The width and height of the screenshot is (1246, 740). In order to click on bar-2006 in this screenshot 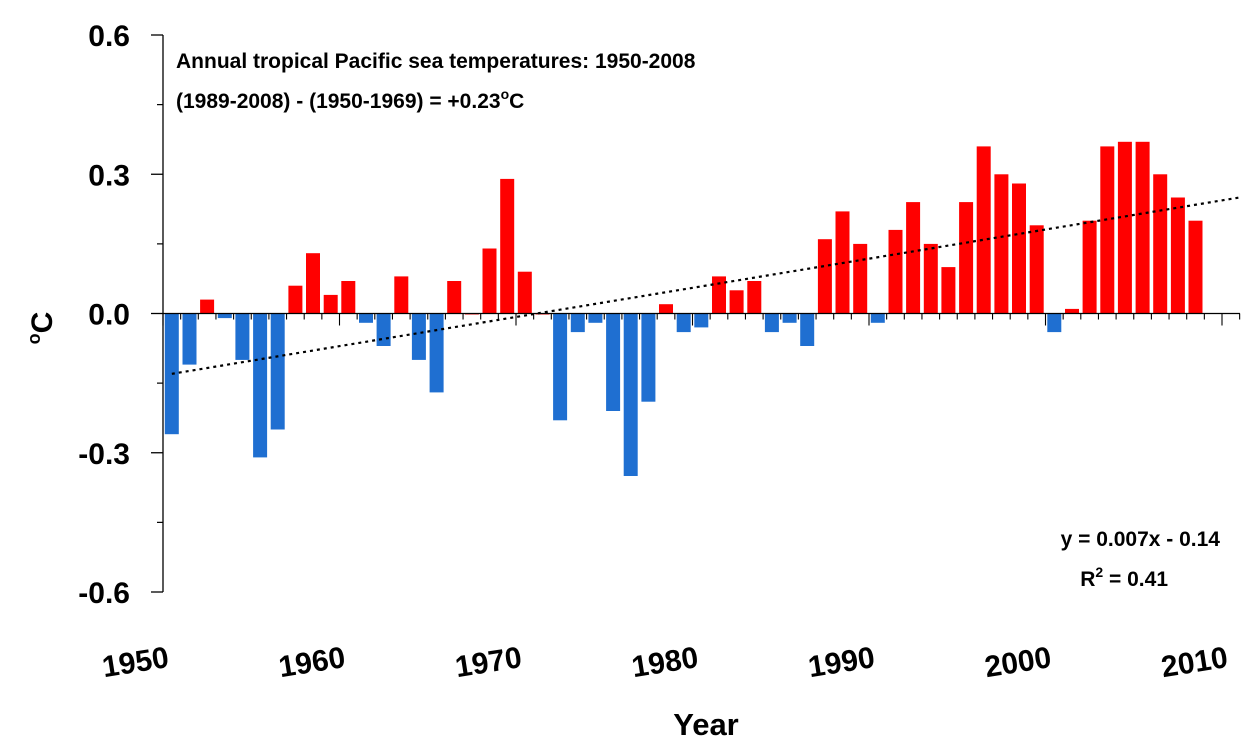, I will do `click(1160, 244)`.